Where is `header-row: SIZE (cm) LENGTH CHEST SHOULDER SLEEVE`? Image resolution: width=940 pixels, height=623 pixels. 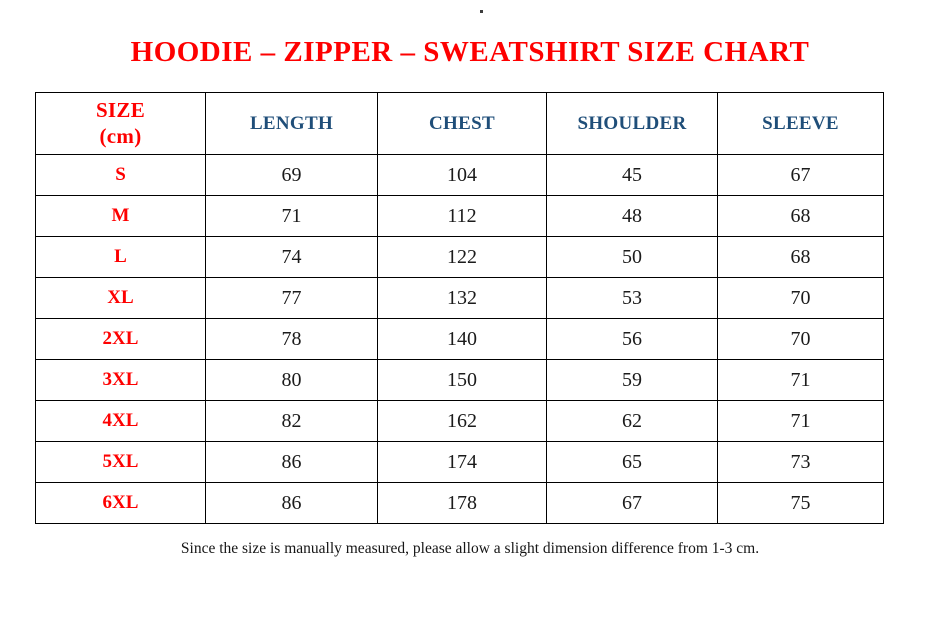 header-row: SIZE (cm) LENGTH CHEST SHOULDER SLEEVE is located at coordinates (459, 123).